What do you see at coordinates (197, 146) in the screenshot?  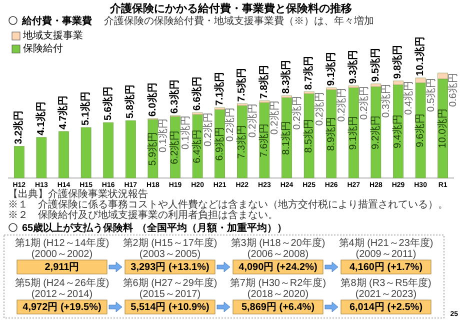 I see `data-label: 6.4兆円` at bounding box center [197, 146].